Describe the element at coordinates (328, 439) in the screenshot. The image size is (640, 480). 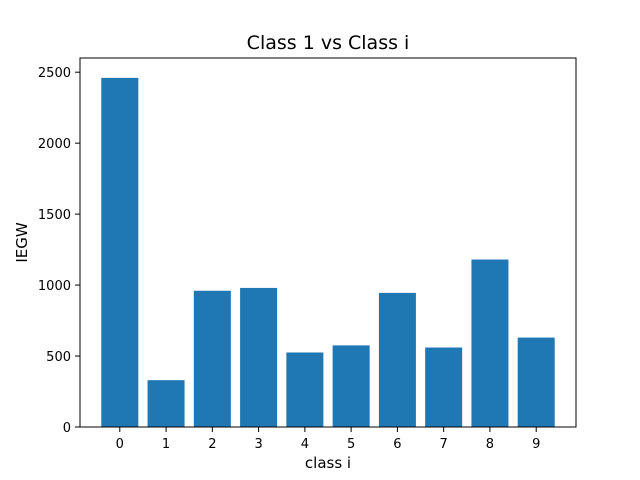
I see `x-axis-ticks: 0 1 2 3 4 5 6 7 8 9` at that location.